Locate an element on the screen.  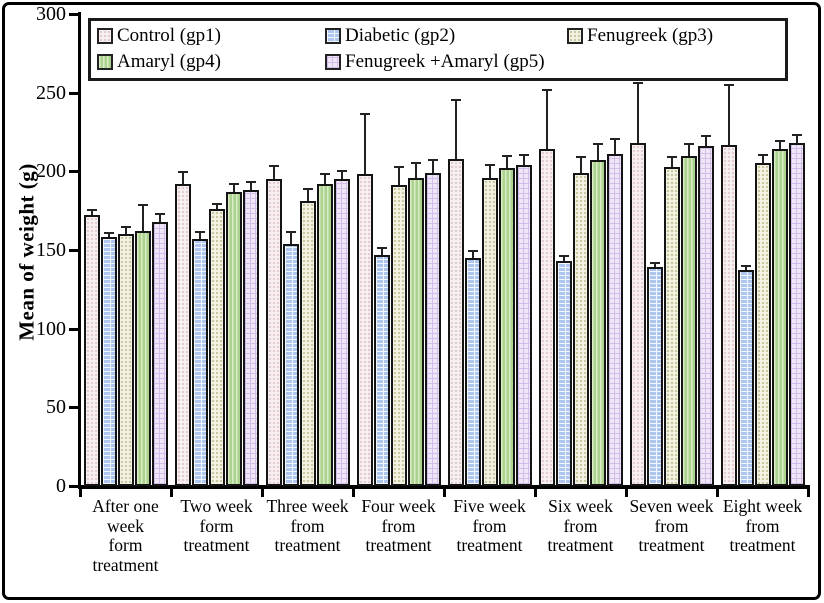
bar-fenugreek-amaryl-gp5-week6 is located at coordinates (614, 320).